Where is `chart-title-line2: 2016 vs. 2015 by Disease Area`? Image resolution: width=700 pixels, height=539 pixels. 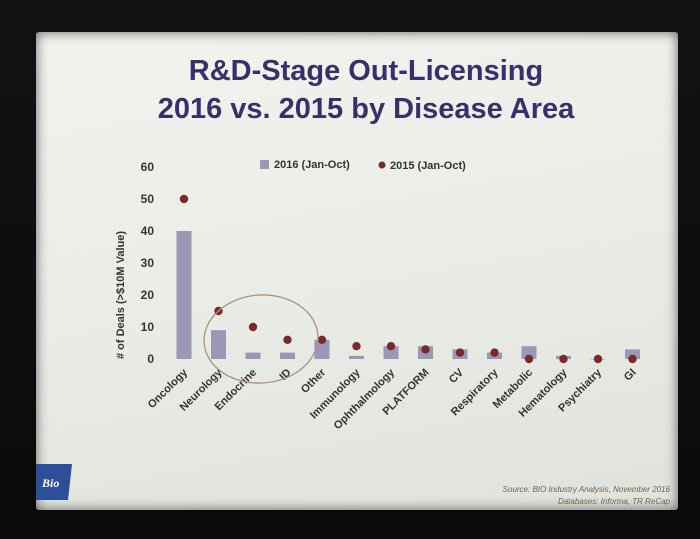
chart-title-line2: 2016 vs. 2015 by Disease Area is located at coordinates (366, 109).